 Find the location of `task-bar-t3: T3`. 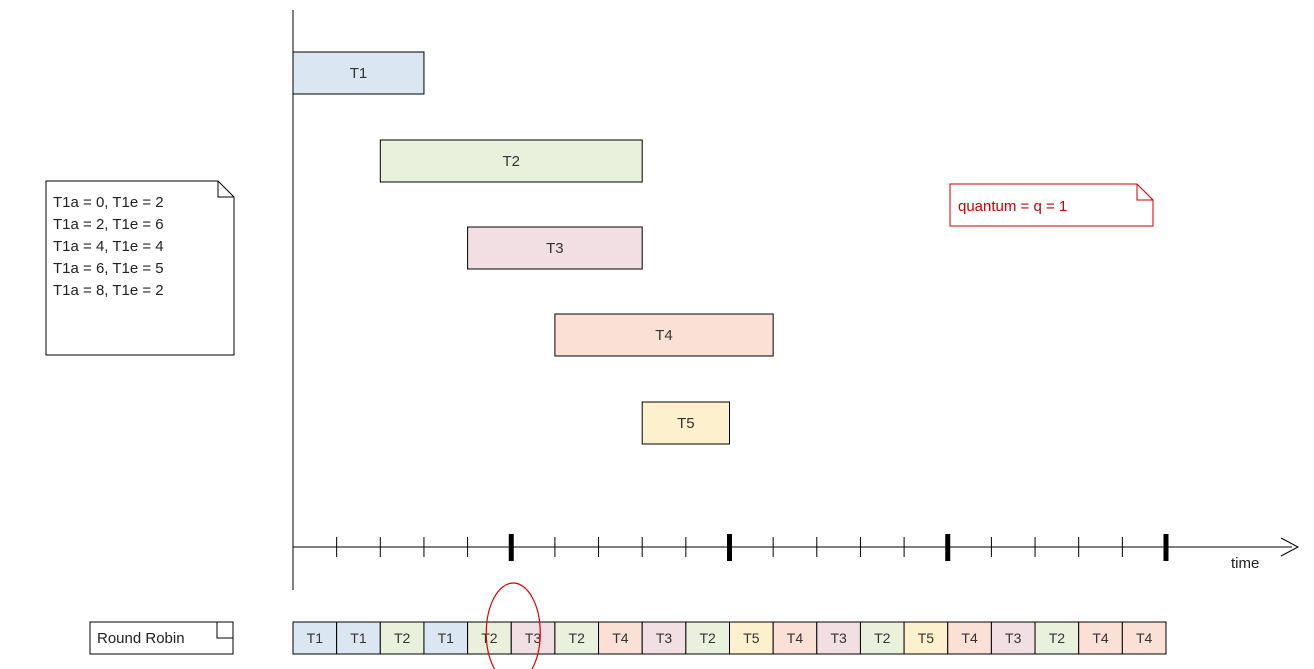

task-bar-t3: T3 is located at coordinates (555, 248).